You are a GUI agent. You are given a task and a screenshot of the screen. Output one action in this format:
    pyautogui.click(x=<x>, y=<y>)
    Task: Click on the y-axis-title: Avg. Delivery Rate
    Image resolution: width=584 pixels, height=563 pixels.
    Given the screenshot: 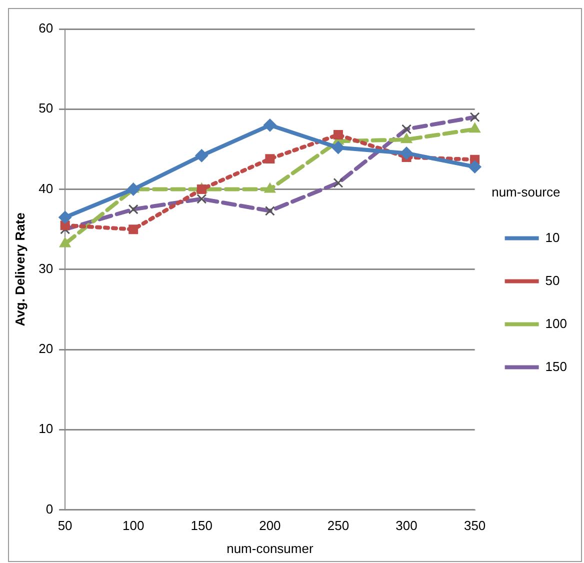 What is the action you would take?
    pyautogui.click(x=20, y=269)
    